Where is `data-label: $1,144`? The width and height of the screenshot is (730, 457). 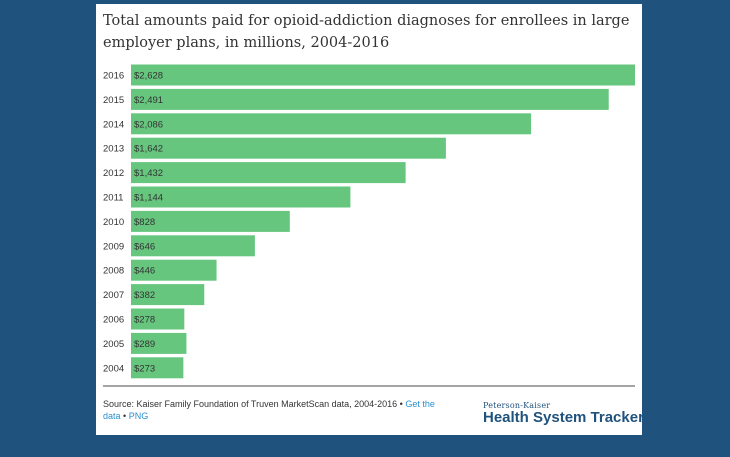 data-label: $1,144 is located at coordinates (148, 198).